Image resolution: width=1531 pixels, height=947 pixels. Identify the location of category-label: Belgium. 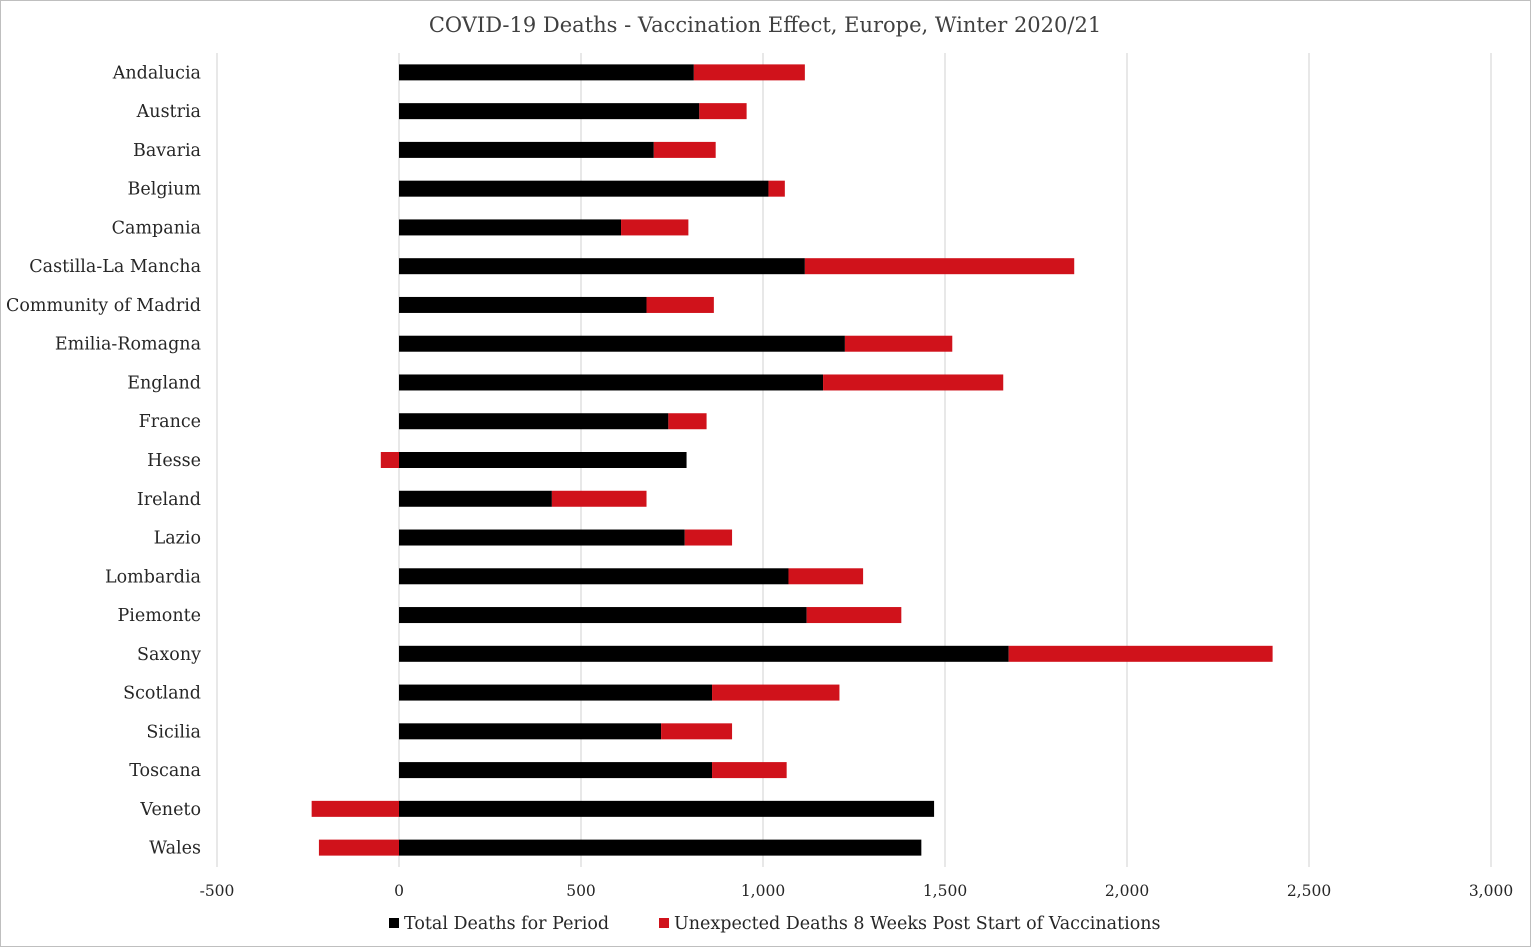
(165, 190).